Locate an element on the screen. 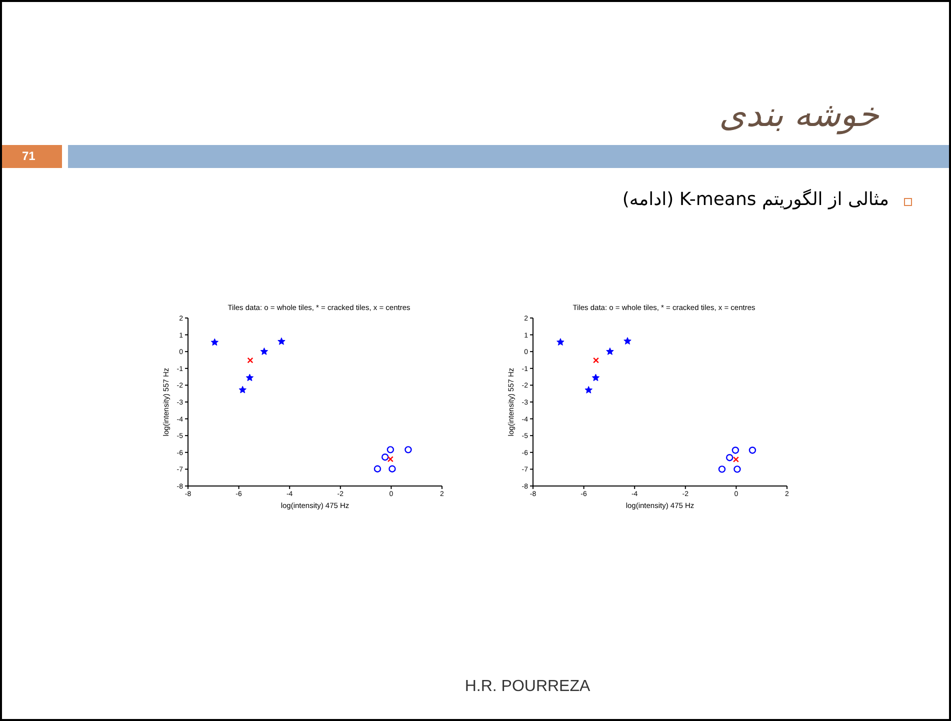 This screenshot has width=951, height=721. text: 71 is located at coordinates (32, 156).